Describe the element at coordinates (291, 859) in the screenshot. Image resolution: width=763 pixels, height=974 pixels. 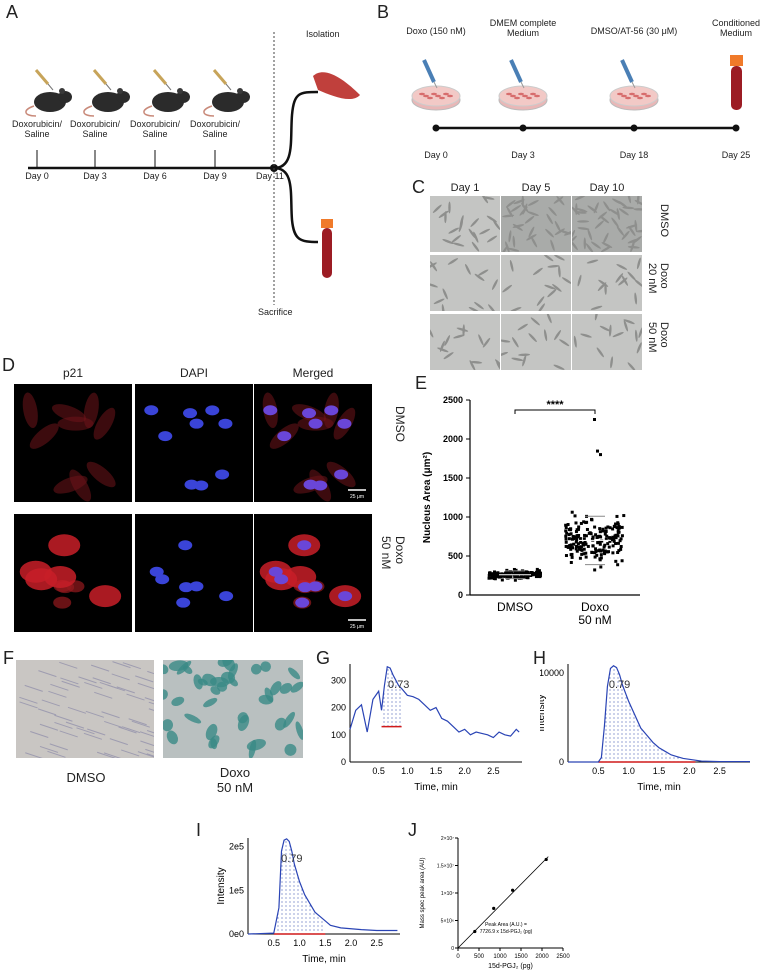
I see `chrom-peak-label: 0.79` at that location.